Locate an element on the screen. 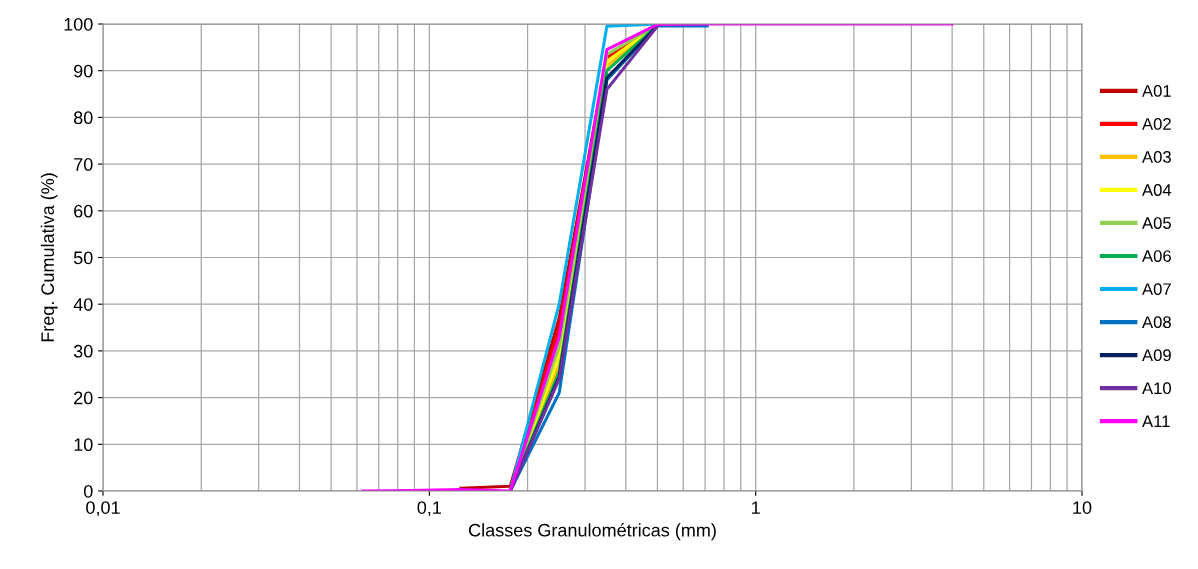 The width and height of the screenshot is (1198, 569). y-tick-label: 40 is located at coordinates (83, 304).